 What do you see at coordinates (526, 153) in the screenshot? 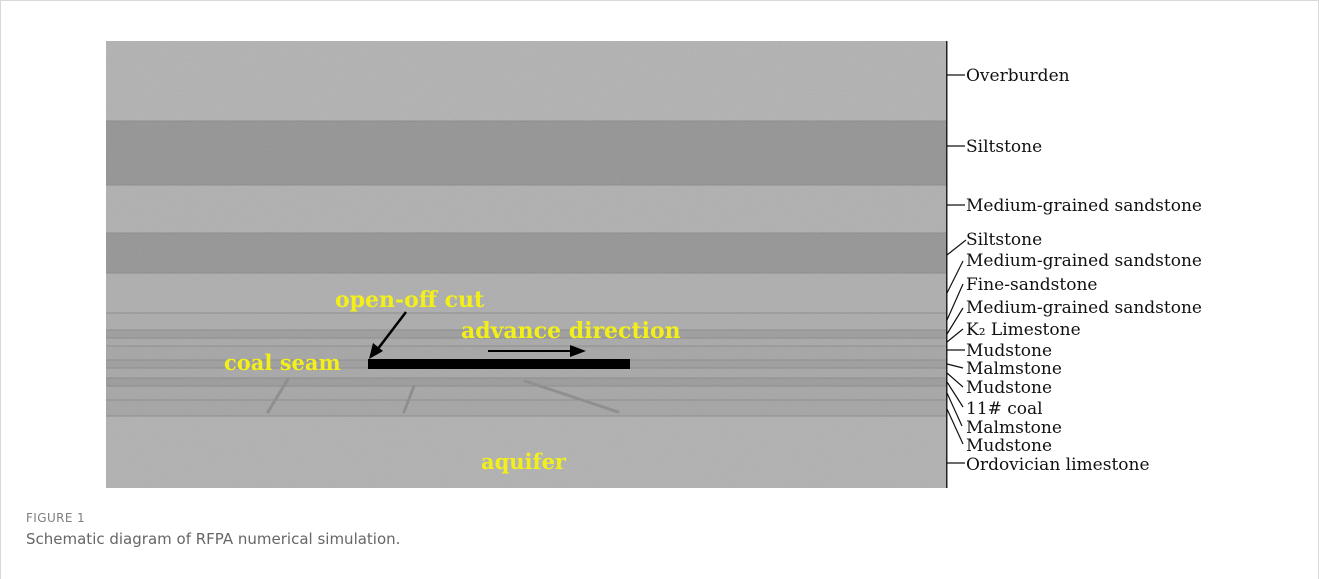
I see `layer-siltstone-1-band` at bounding box center [526, 153].